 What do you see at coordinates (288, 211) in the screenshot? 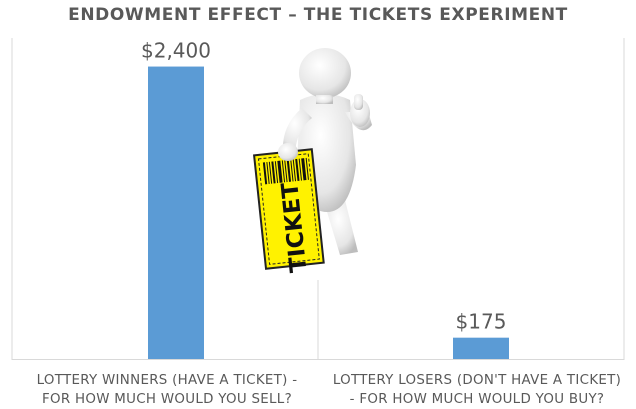
I see `ticket: TICKET` at bounding box center [288, 211].